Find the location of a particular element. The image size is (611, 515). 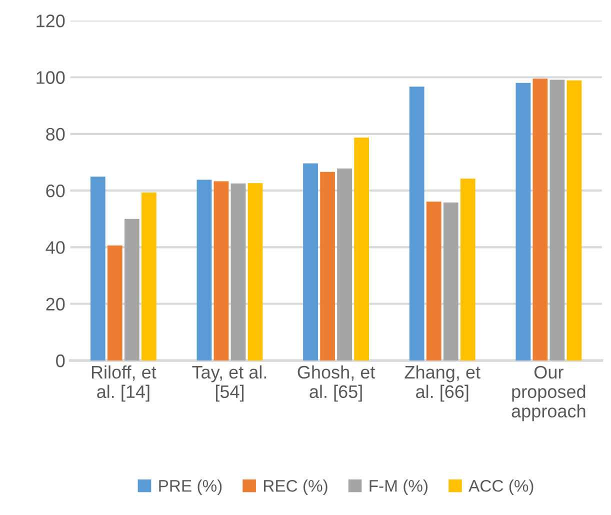

legend-label: PRE (%) is located at coordinates (190, 488).